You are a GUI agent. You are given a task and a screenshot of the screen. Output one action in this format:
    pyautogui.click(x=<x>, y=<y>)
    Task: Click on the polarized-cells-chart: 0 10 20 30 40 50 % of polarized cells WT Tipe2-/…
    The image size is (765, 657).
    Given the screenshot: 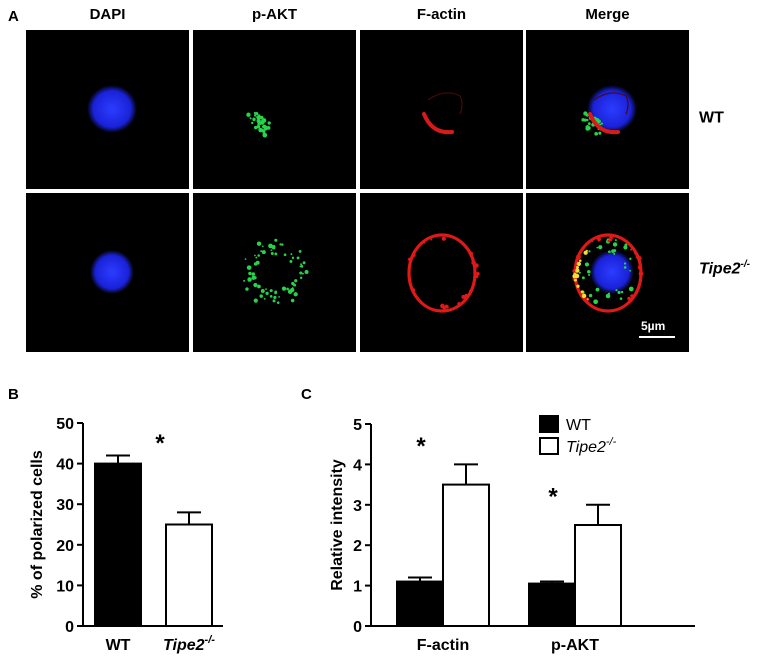 What is the action you would take?
    pyautogui.click(x=130, y=528)
    